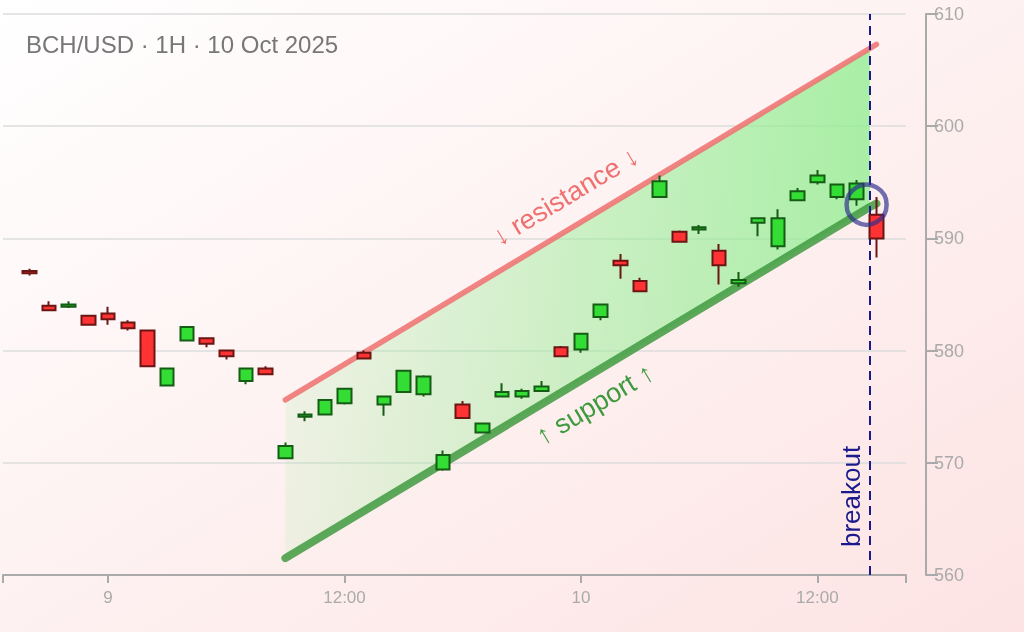  I want to click on y-tick-label: 600, so click(949, 126).